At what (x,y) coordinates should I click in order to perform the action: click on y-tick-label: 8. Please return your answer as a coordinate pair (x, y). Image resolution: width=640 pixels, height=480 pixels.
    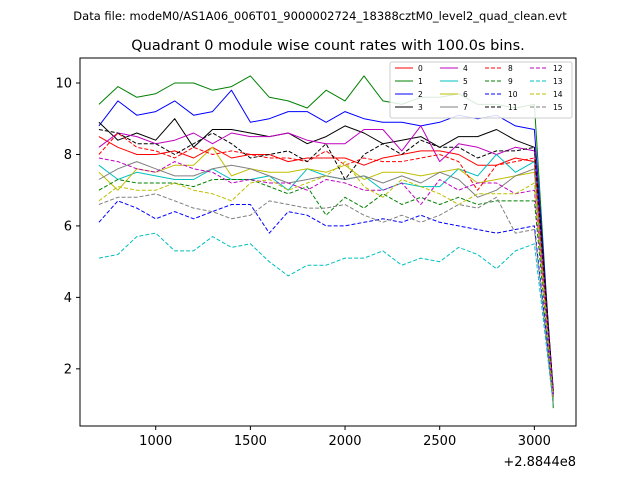
    Looking at the image, I should click on (68, 155).